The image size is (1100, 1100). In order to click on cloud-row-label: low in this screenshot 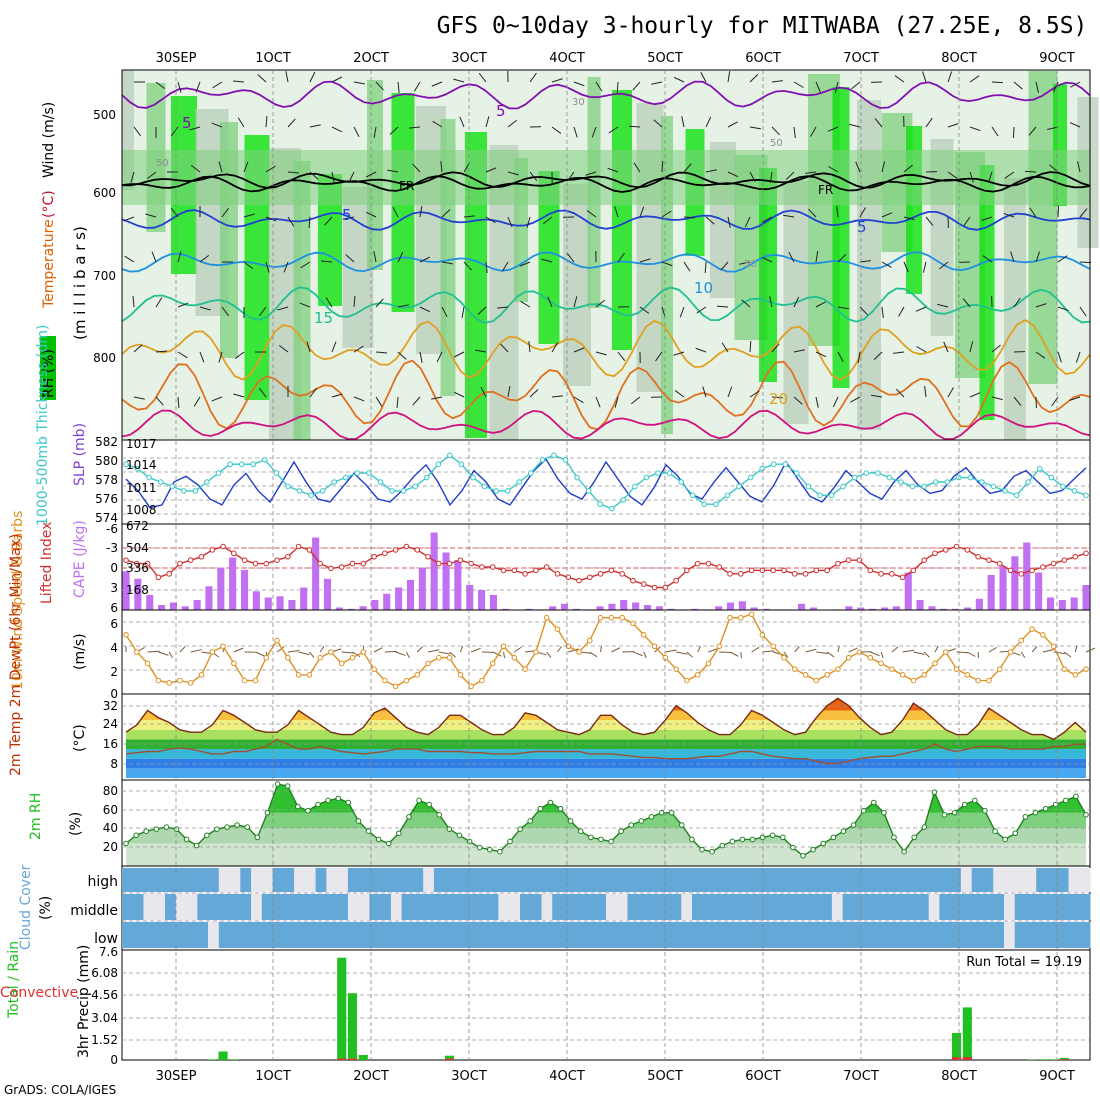, I will do `click(106, 939)`.